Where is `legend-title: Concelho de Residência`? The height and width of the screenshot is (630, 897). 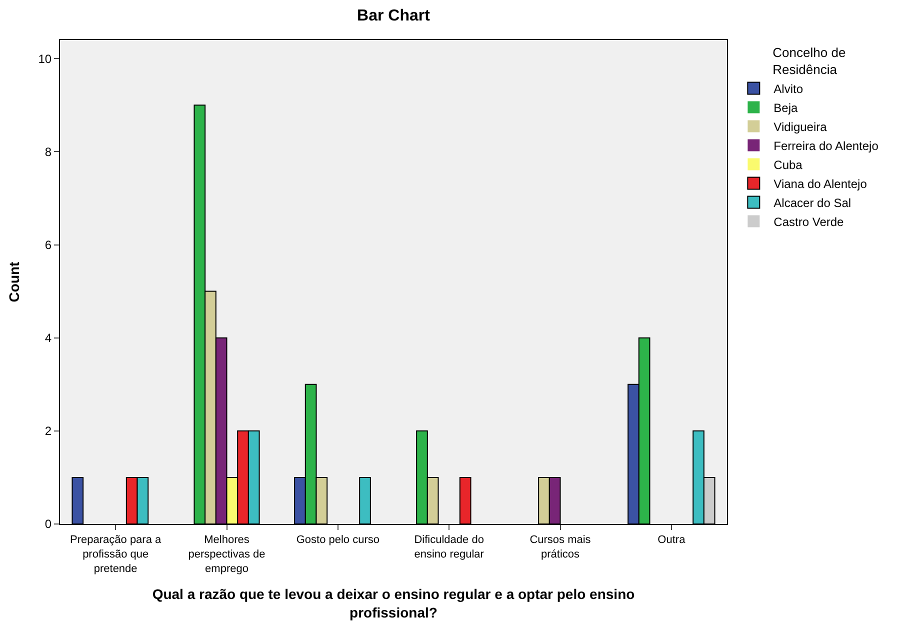 legend-title: Concelho de Residência is located at coordinates (809, 60).